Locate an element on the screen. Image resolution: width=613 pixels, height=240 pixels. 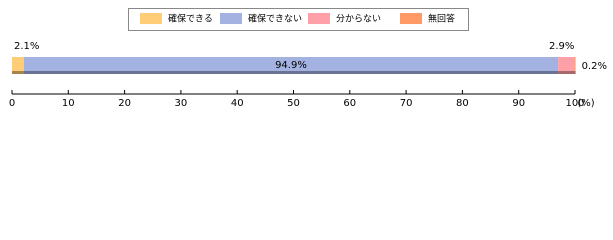
legend-label: 確保できる is located at coordinates (190, 19).